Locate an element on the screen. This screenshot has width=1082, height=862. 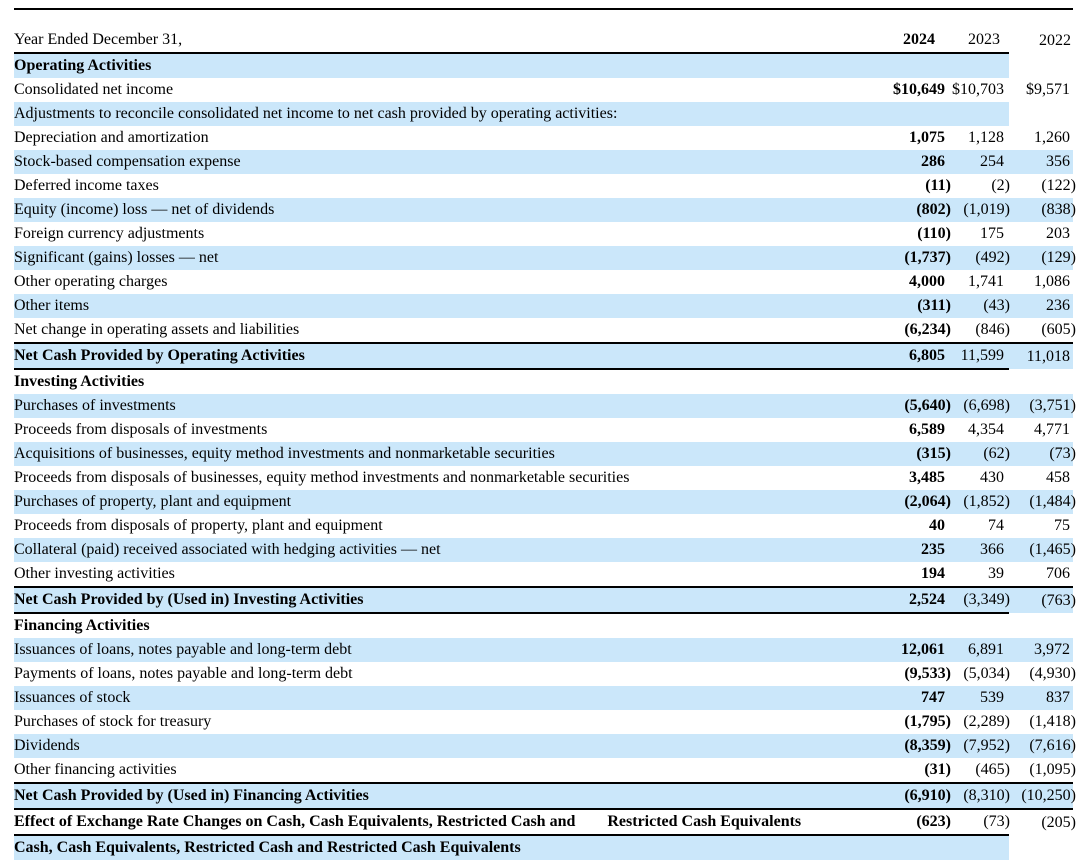
value-2024: 12,061 is located at coordinates (907, 650).